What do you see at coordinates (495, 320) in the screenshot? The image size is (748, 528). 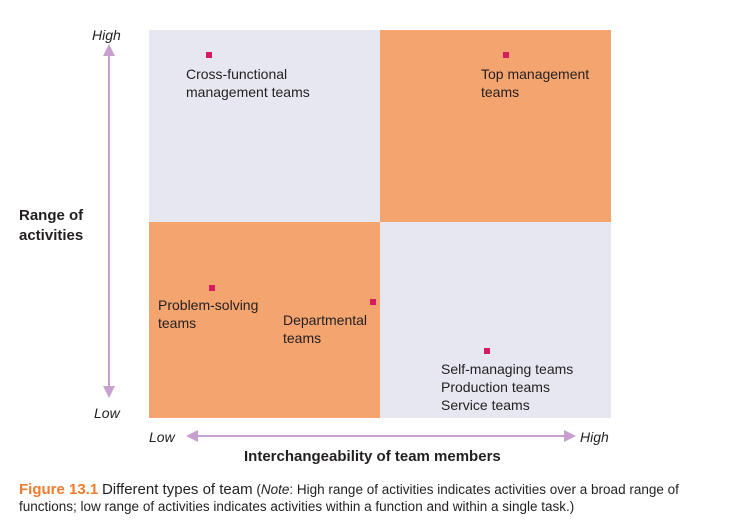 I see `quadrant-bottom-right` at bounding box center [495, 320].